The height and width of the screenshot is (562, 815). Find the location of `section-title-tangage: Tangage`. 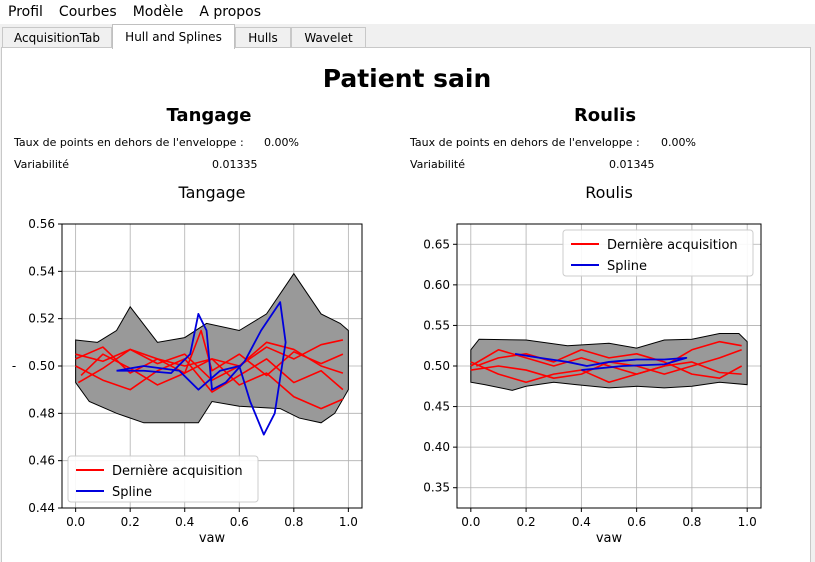

section-title-tangage: Tangage is located at coordinates (209, 115).